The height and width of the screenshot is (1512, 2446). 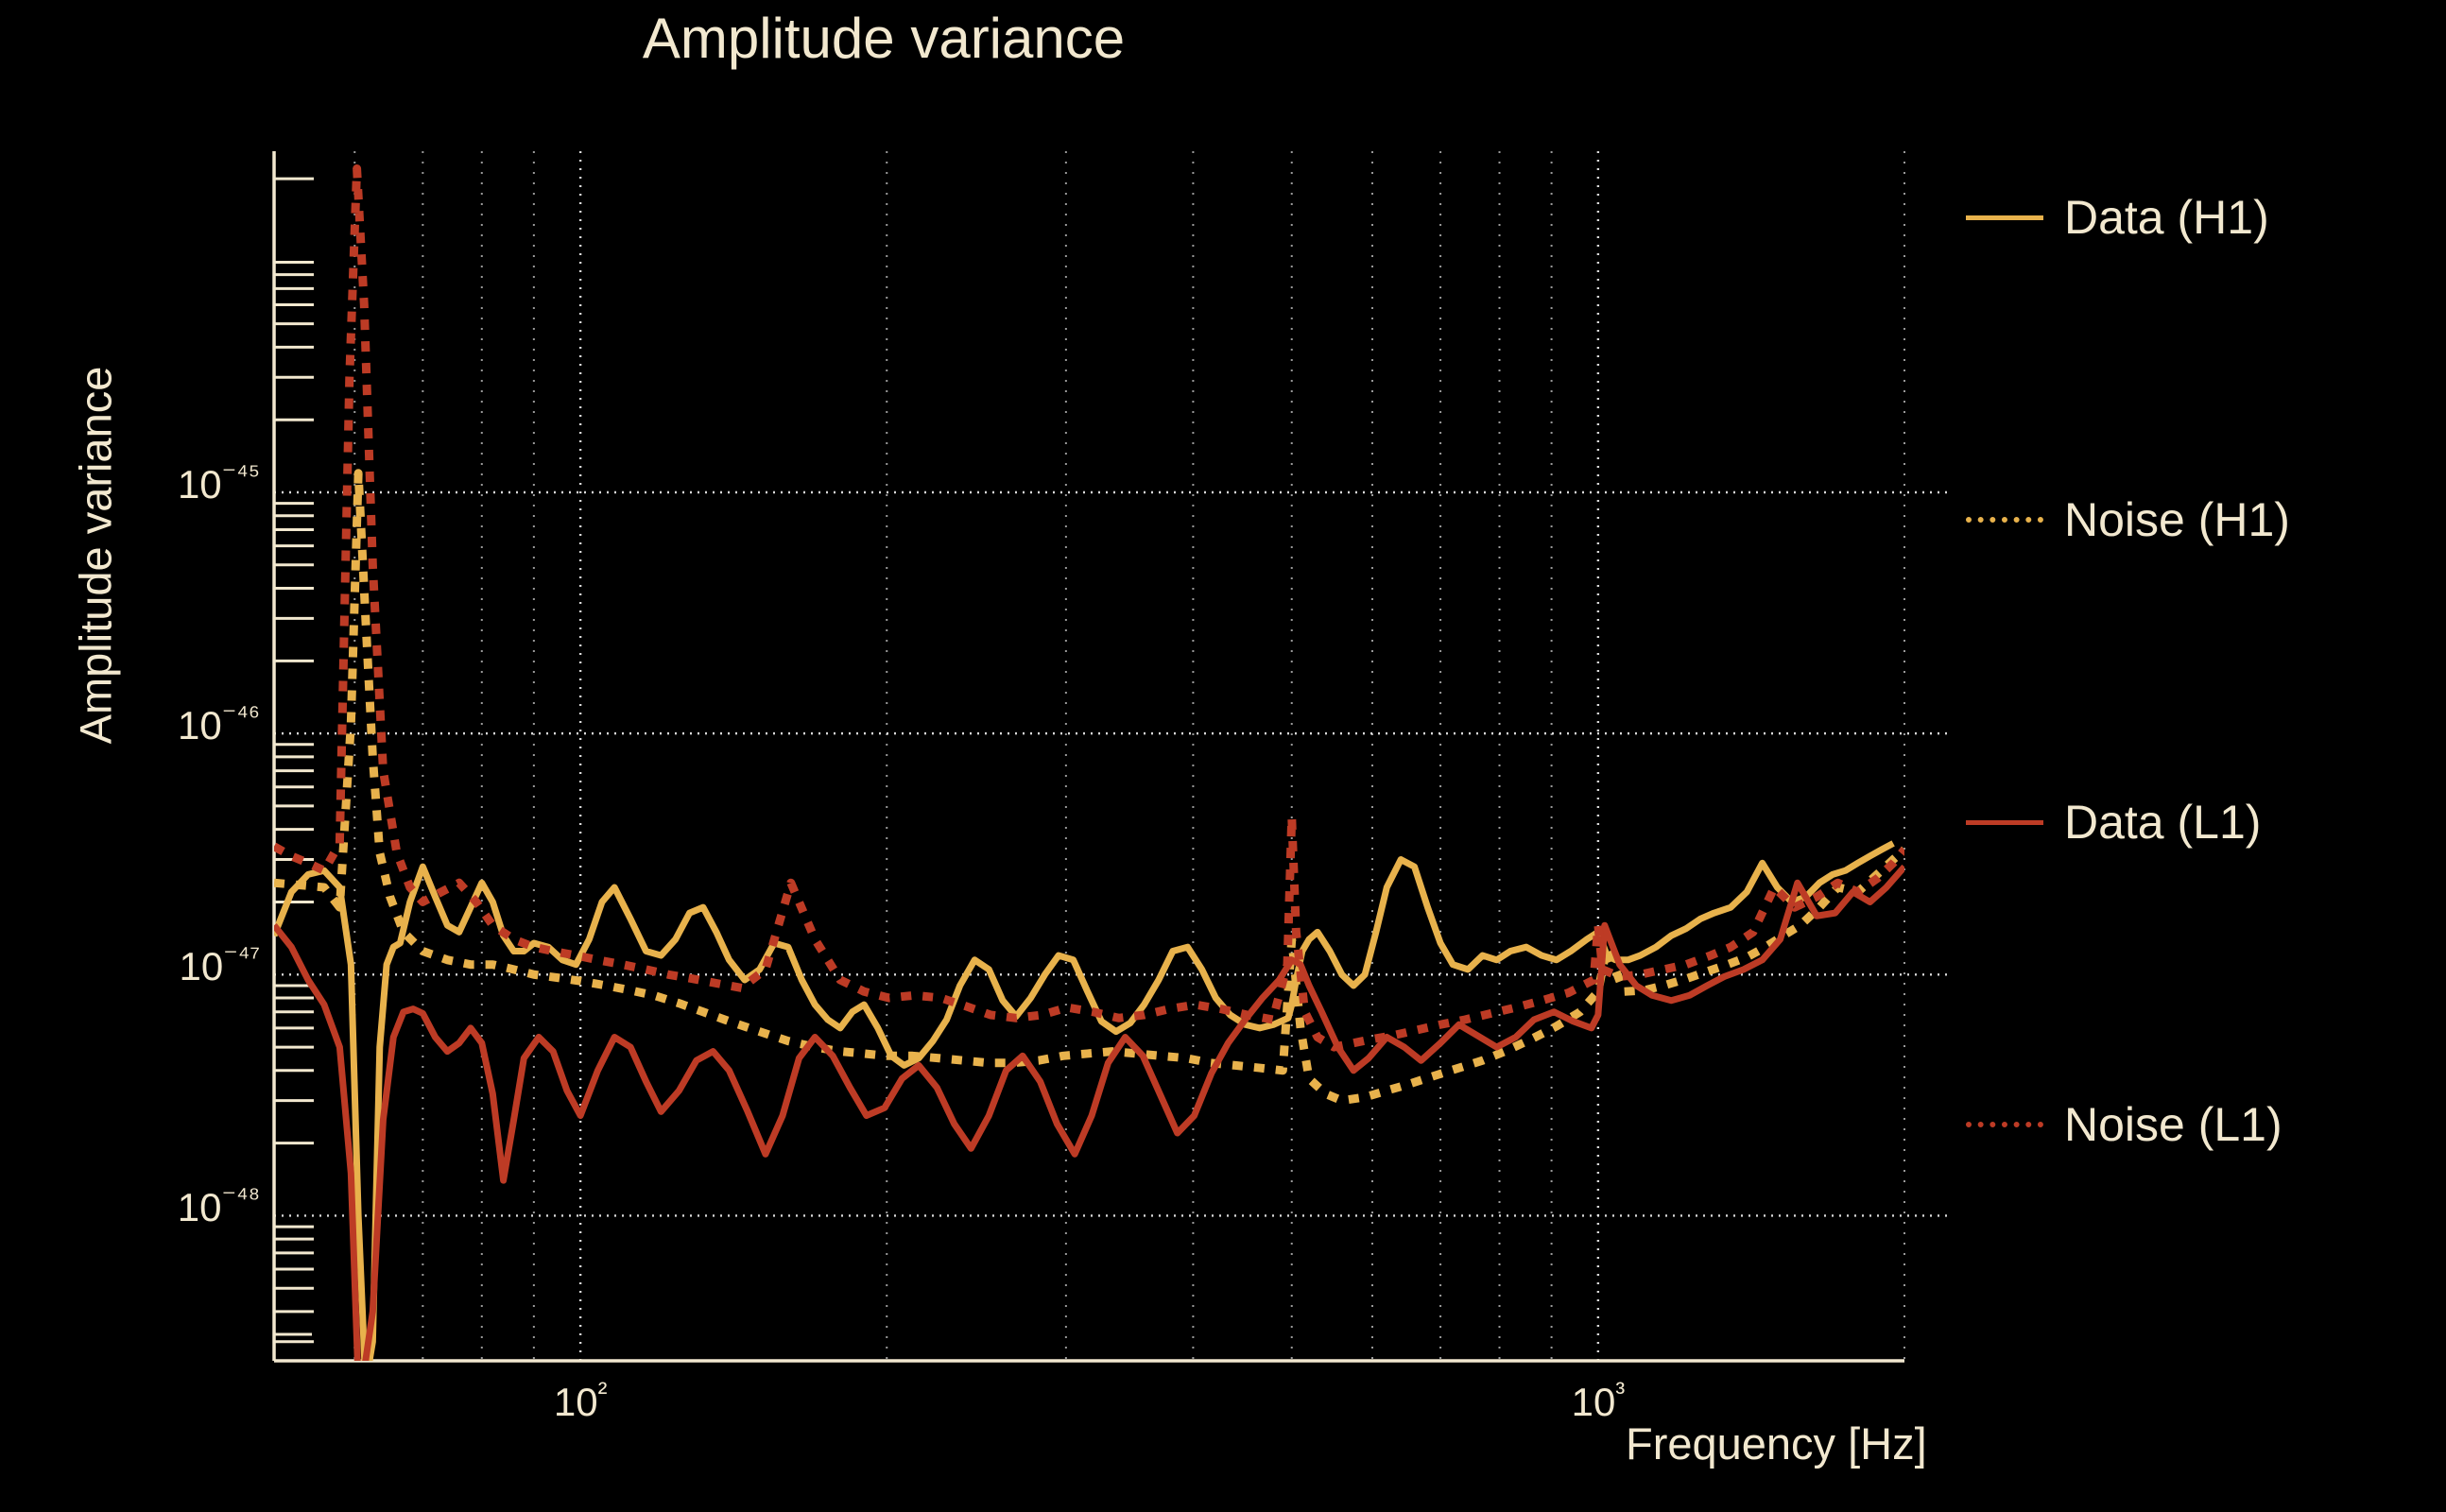 I want to click on x-axis-title: Frequency [Hz], so click(x=1776, y=1443).